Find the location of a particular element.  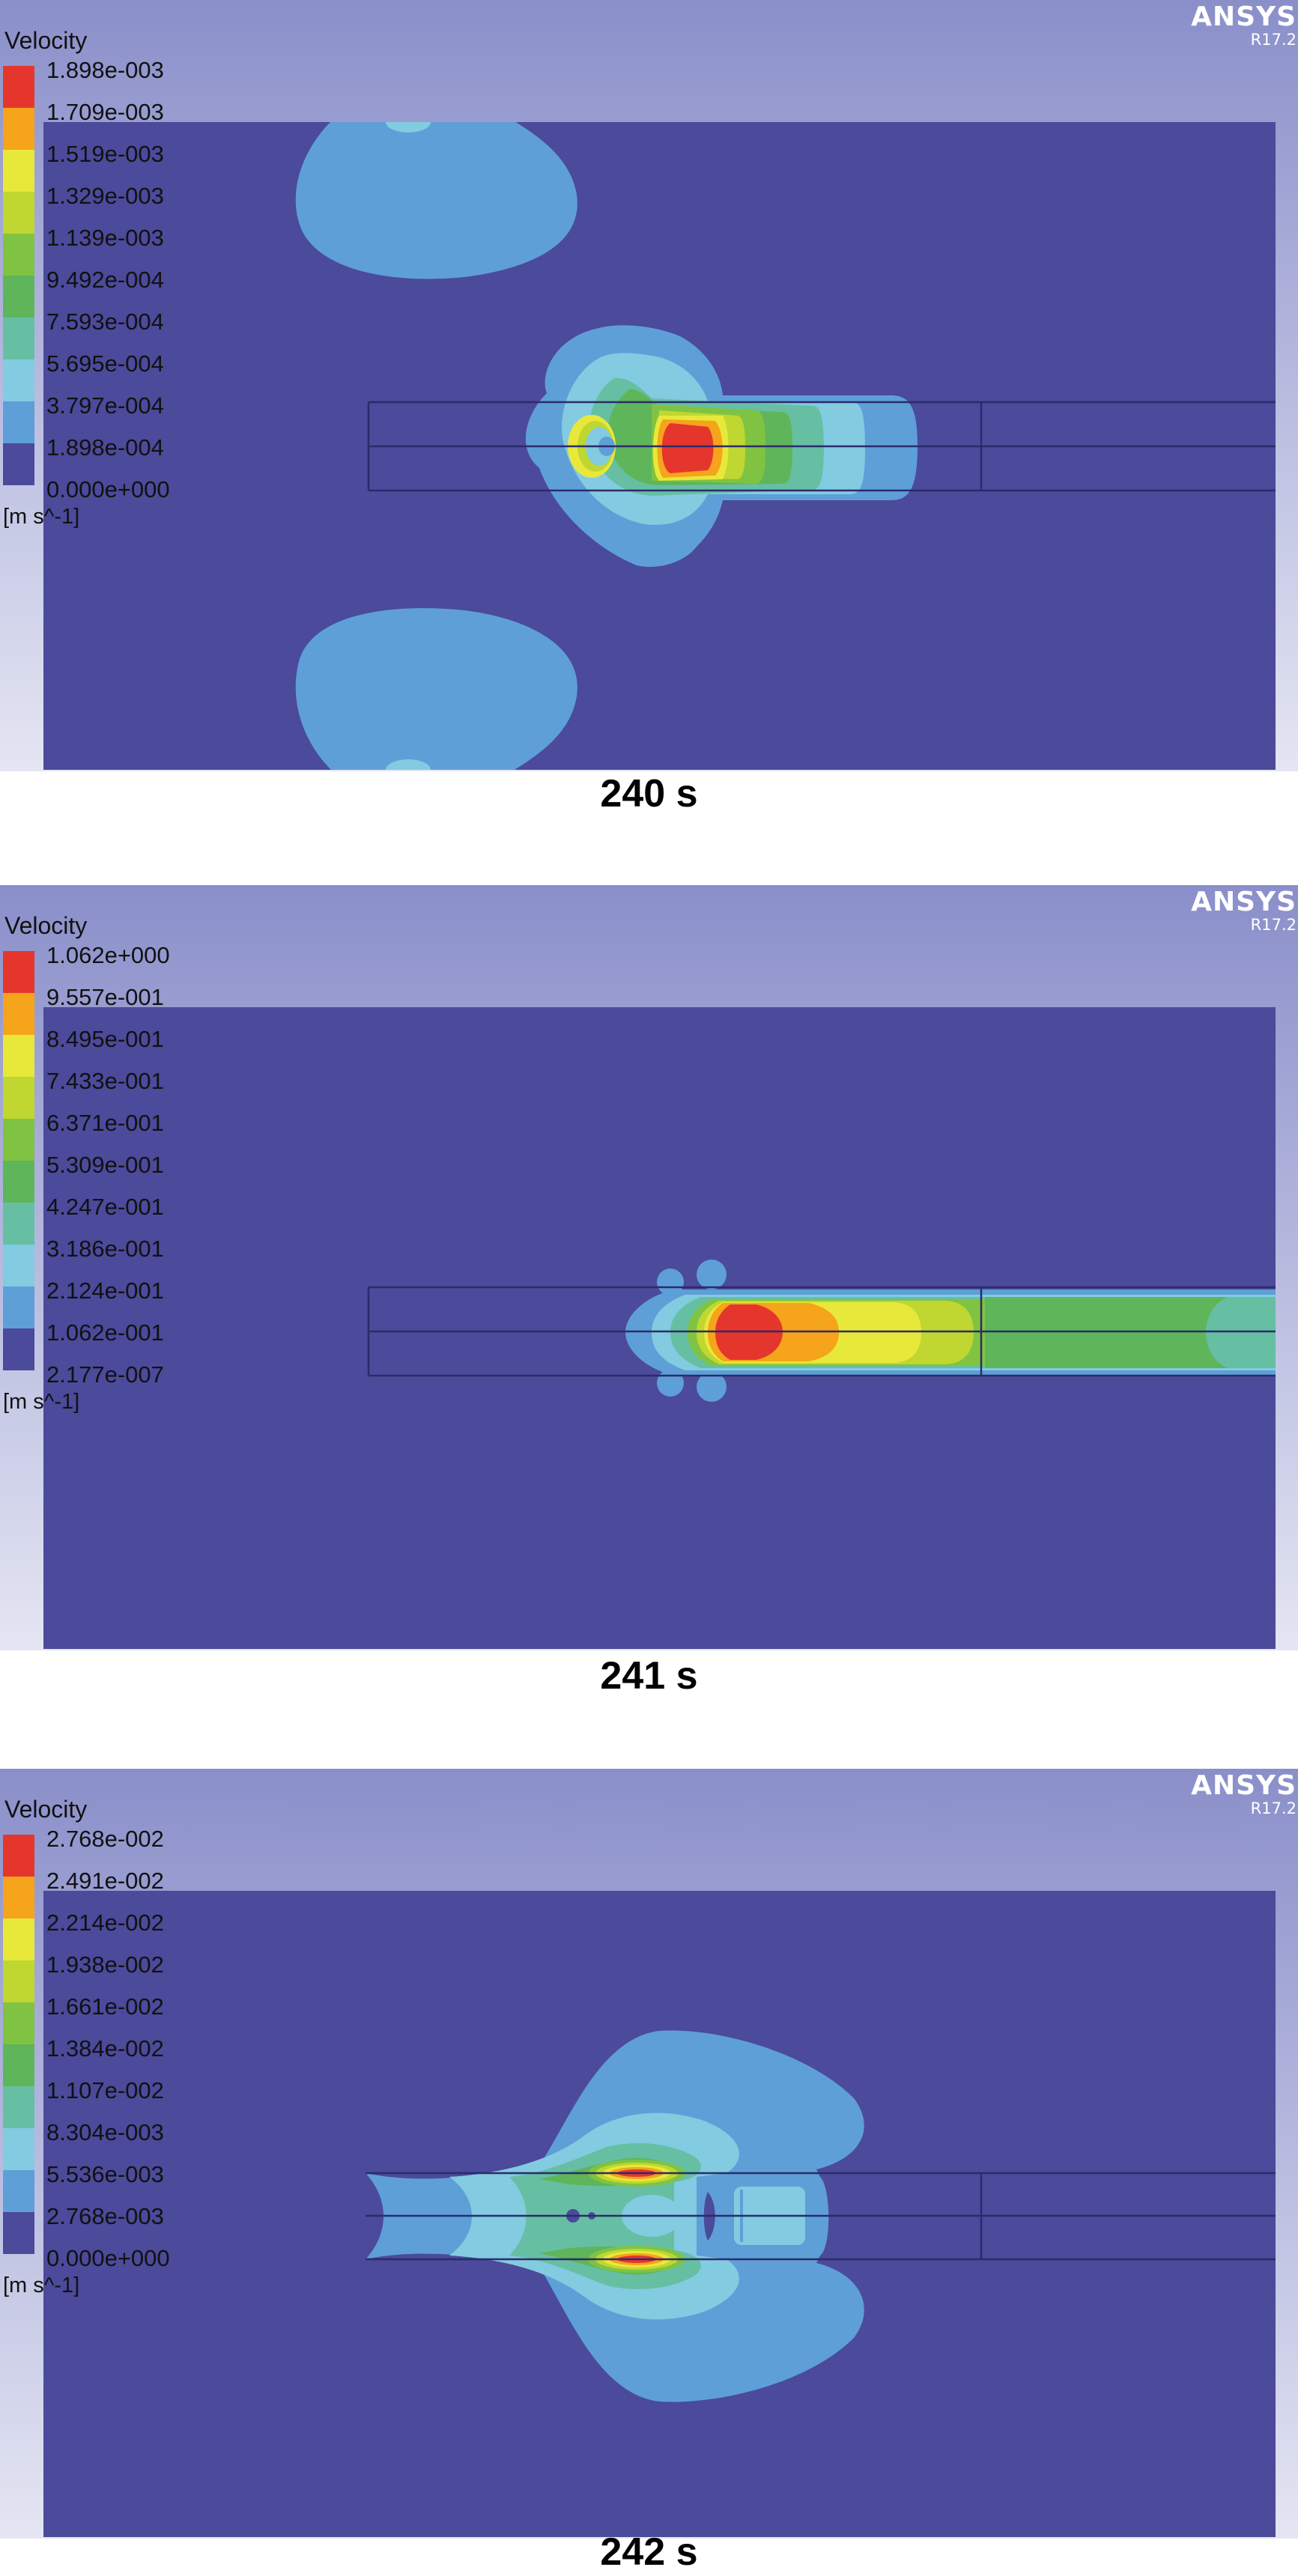

legend-label: 2.491e-002 is located at coordinates (105, 1881).